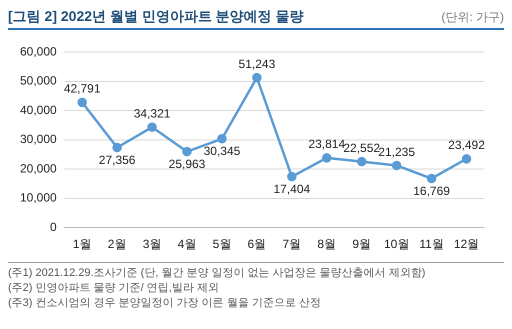  What do you see at coordinates (222, 151) in the screenshot?
I see `data-label: 30,345` at bounding box center [222, 151].